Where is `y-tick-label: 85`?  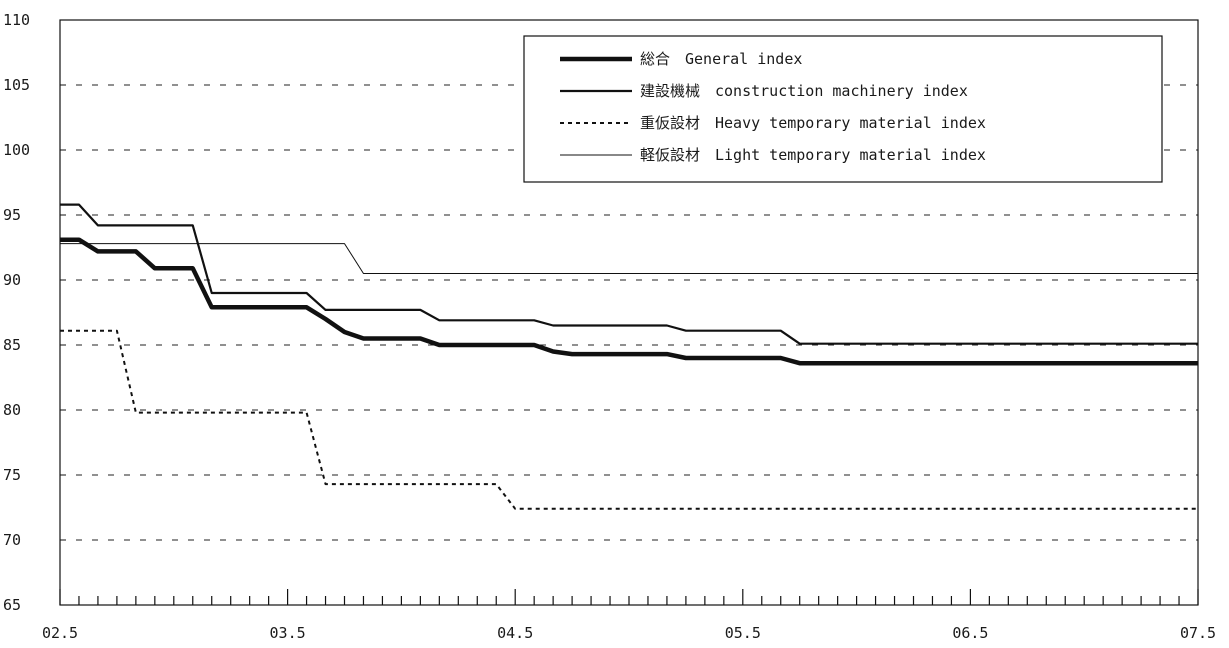 y-tick-label: 85 is located at coordinates (12, 345).